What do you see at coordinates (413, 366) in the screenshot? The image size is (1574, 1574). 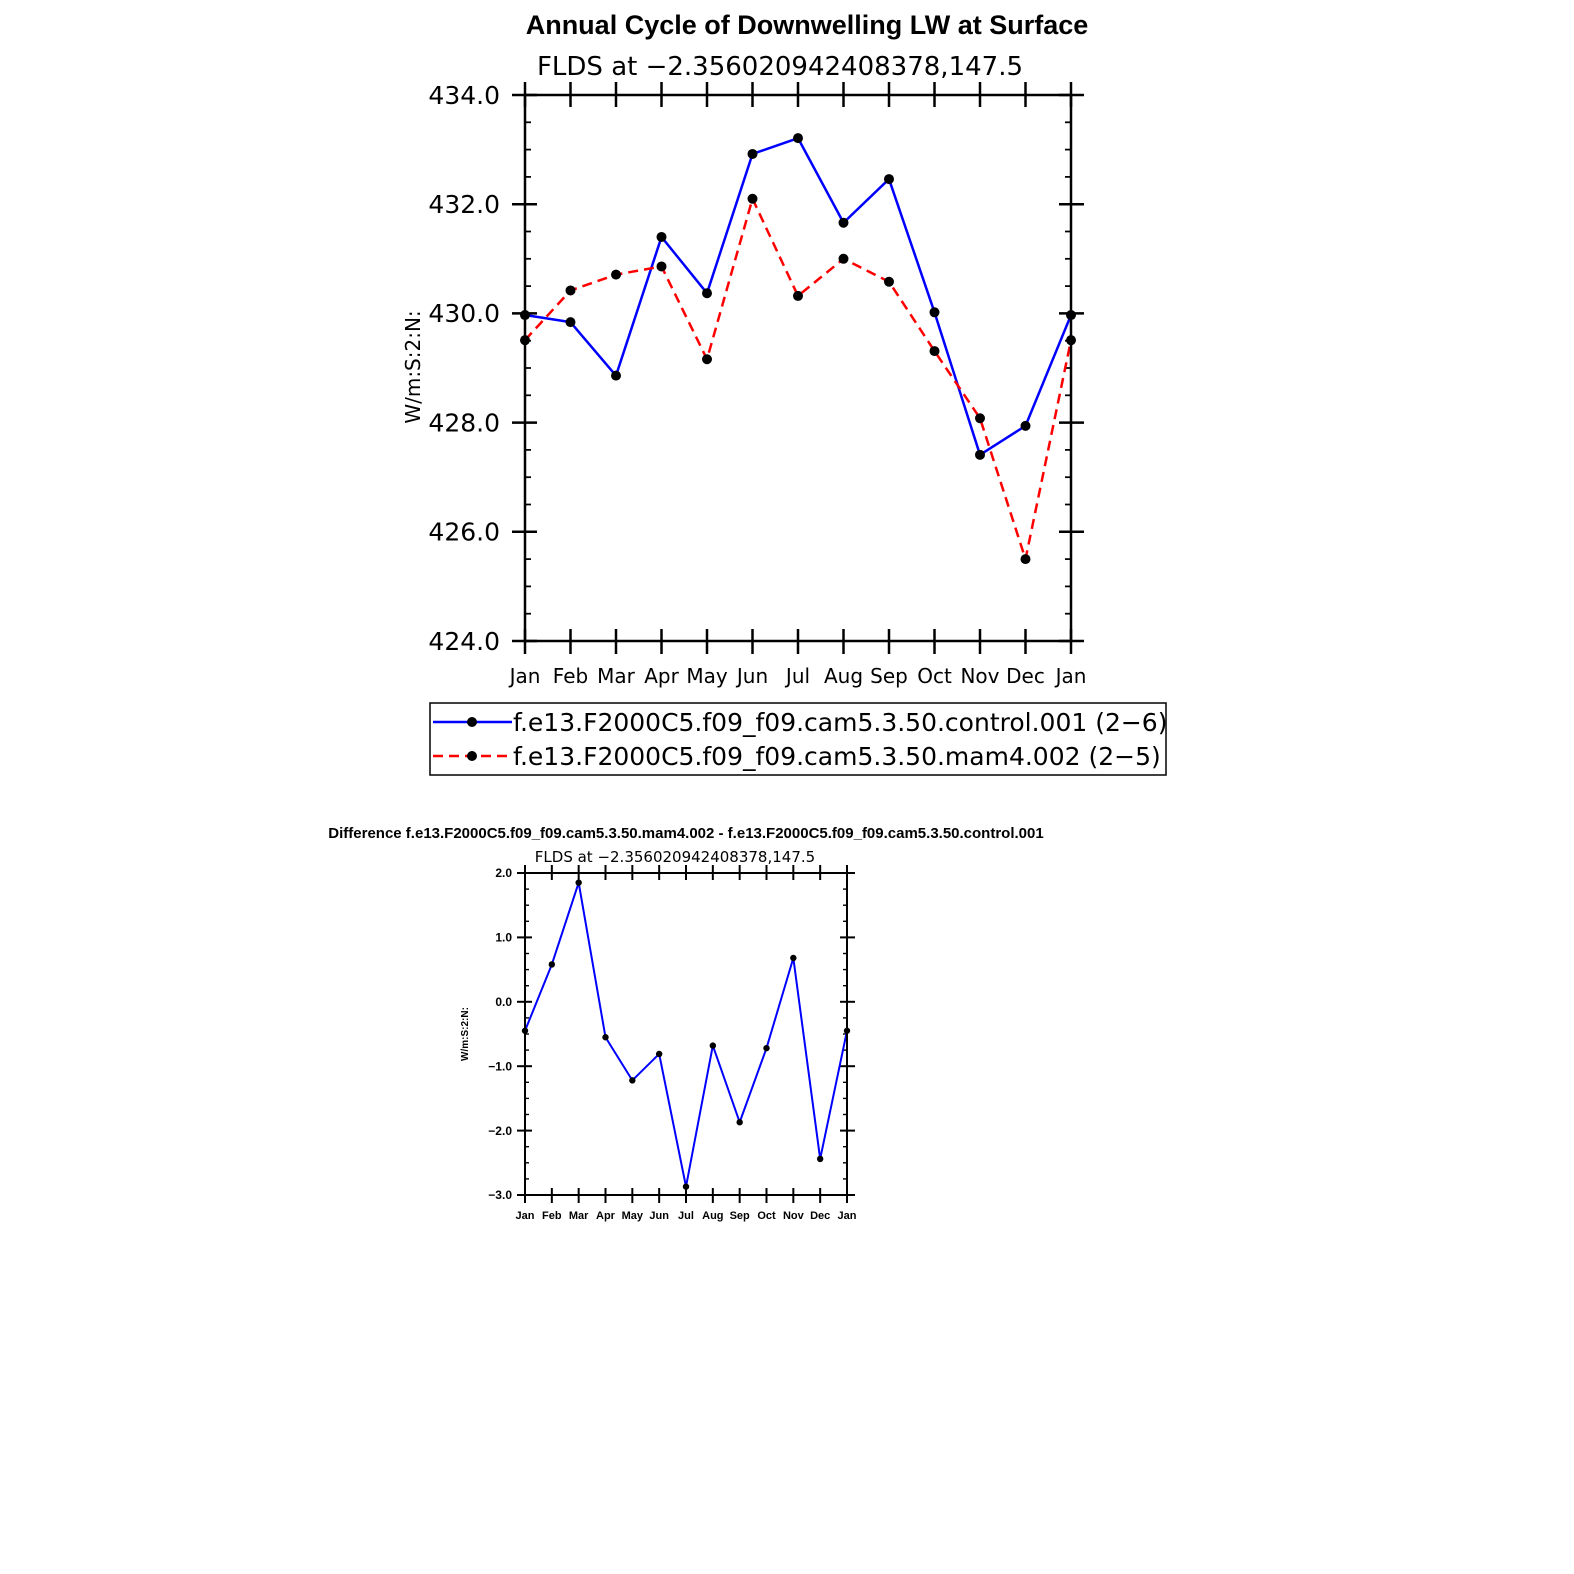 I see `chart1-y-axis-label: W/m:S:2:N:` at bounding box center [413, 366].